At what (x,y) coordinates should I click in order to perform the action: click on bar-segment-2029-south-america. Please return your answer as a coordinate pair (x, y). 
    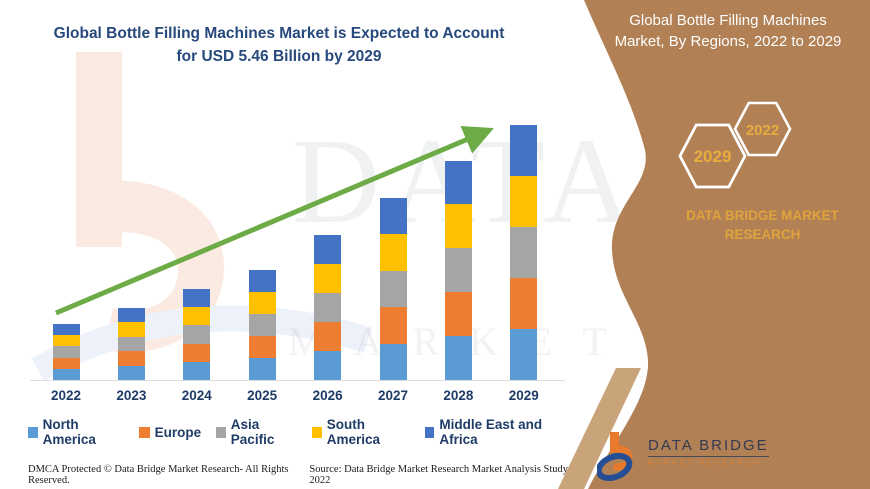
    Looking at the image, I should click on (524, 202).